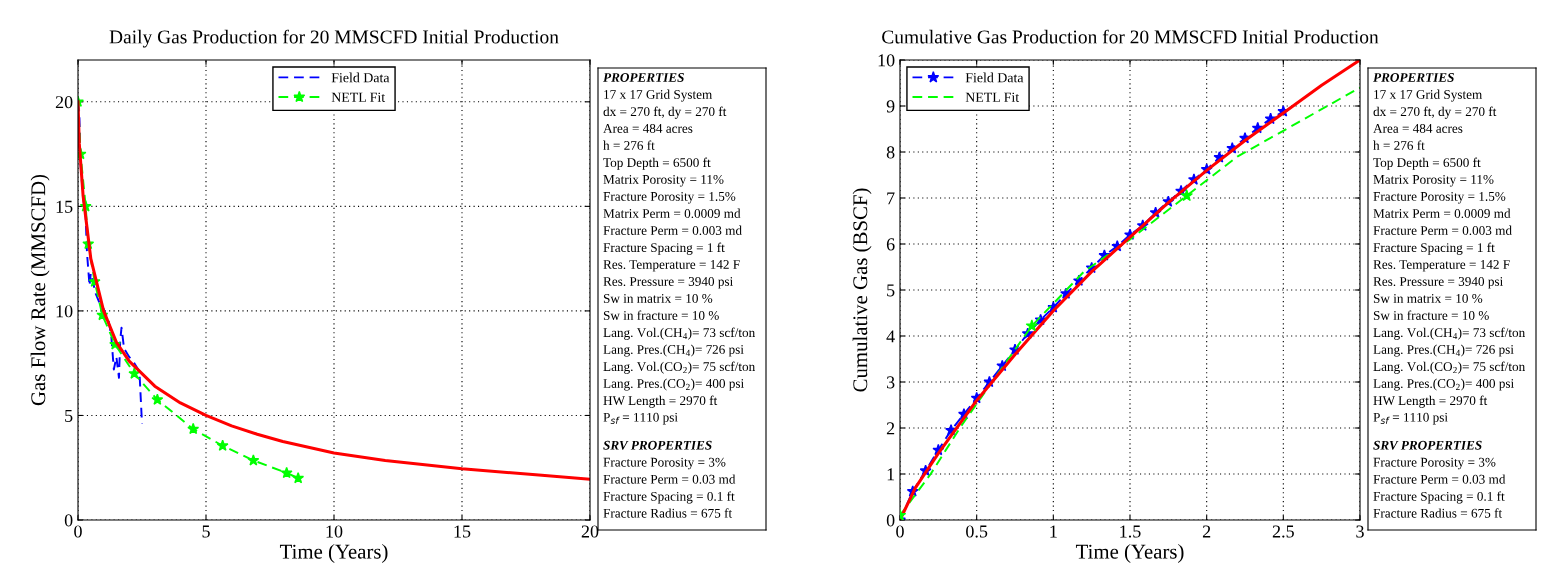 Image resolution: width=1541 pixels, height=576 pixels. What do you see at coordinates (462, 531) in the screenshot?
I see `x-tick-label: 15` at bounding box center [462, 531].